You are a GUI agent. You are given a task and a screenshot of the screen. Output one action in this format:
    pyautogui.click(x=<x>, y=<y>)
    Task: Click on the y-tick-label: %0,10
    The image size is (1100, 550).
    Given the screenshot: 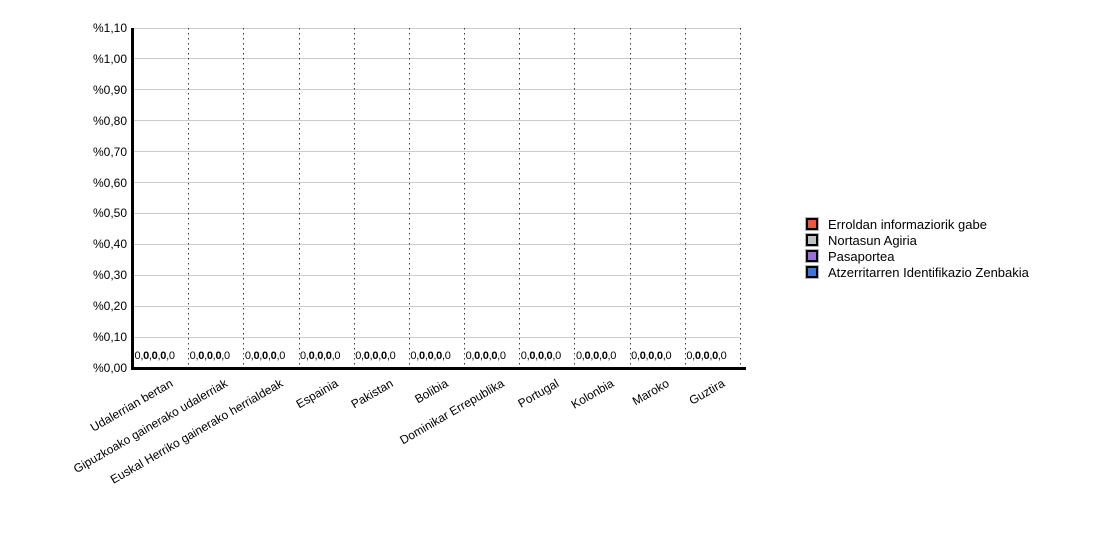 What is the action you would take?
    pyautogui.click(x=109, y=337)
    